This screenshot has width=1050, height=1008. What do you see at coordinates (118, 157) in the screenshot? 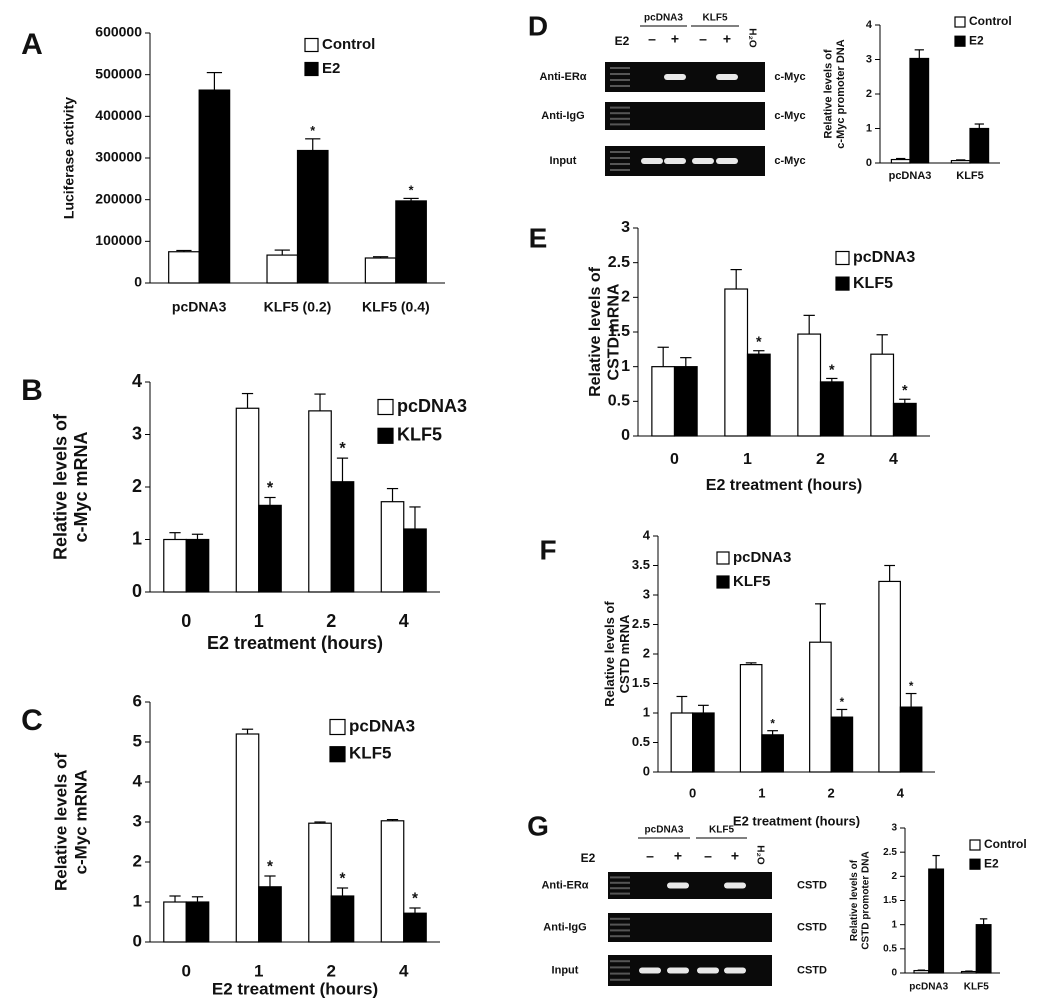
I see `y-tick-label: 300000` at bounding box center [118, 157].